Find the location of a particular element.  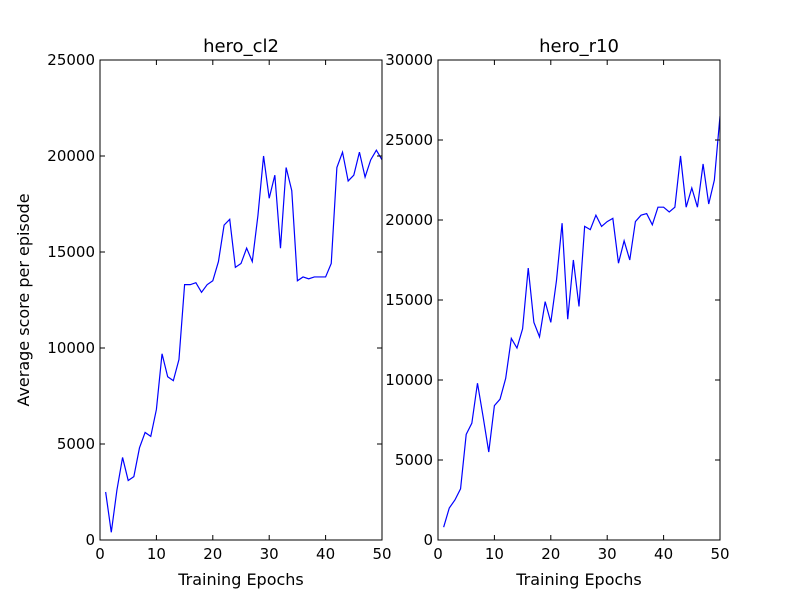

subplot-title: hero_cl2 is located at coordinates (241, 46).